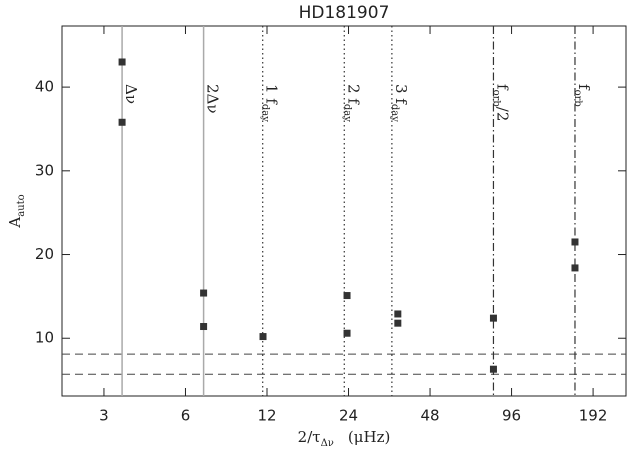  I want to click on reference-label: 1 fday, so click(270, 103).